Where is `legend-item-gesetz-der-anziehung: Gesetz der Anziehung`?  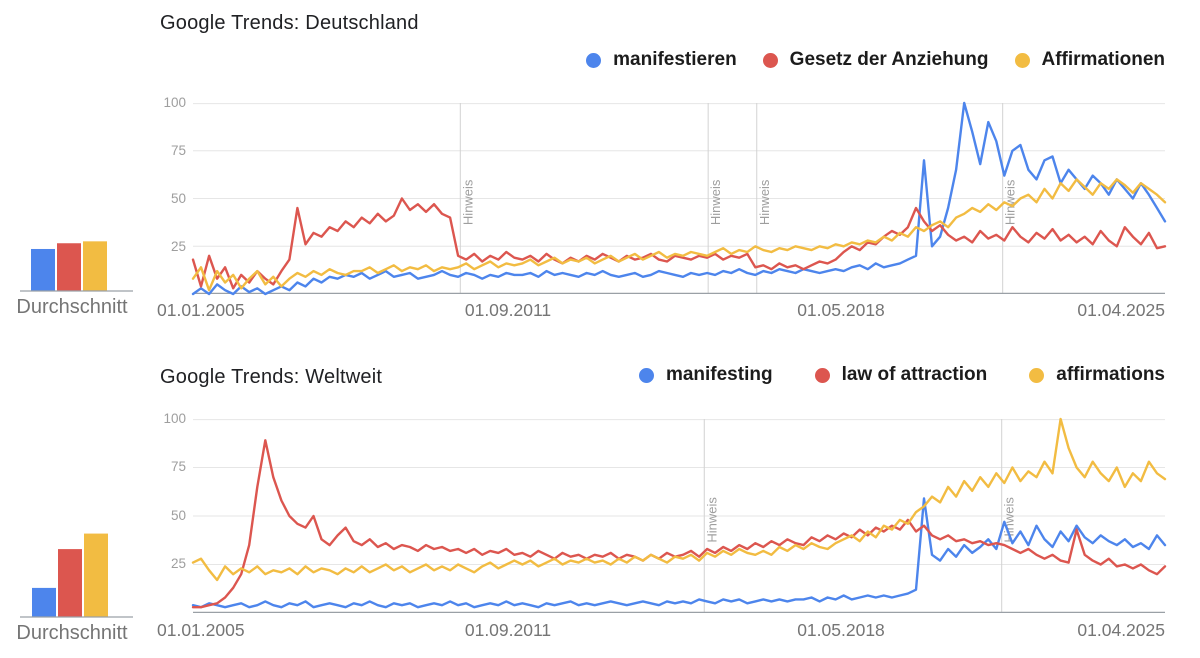
legend-item-gesetz-der-anziehung: Gesetz der Anziehung is located at coordinates (875, 60).